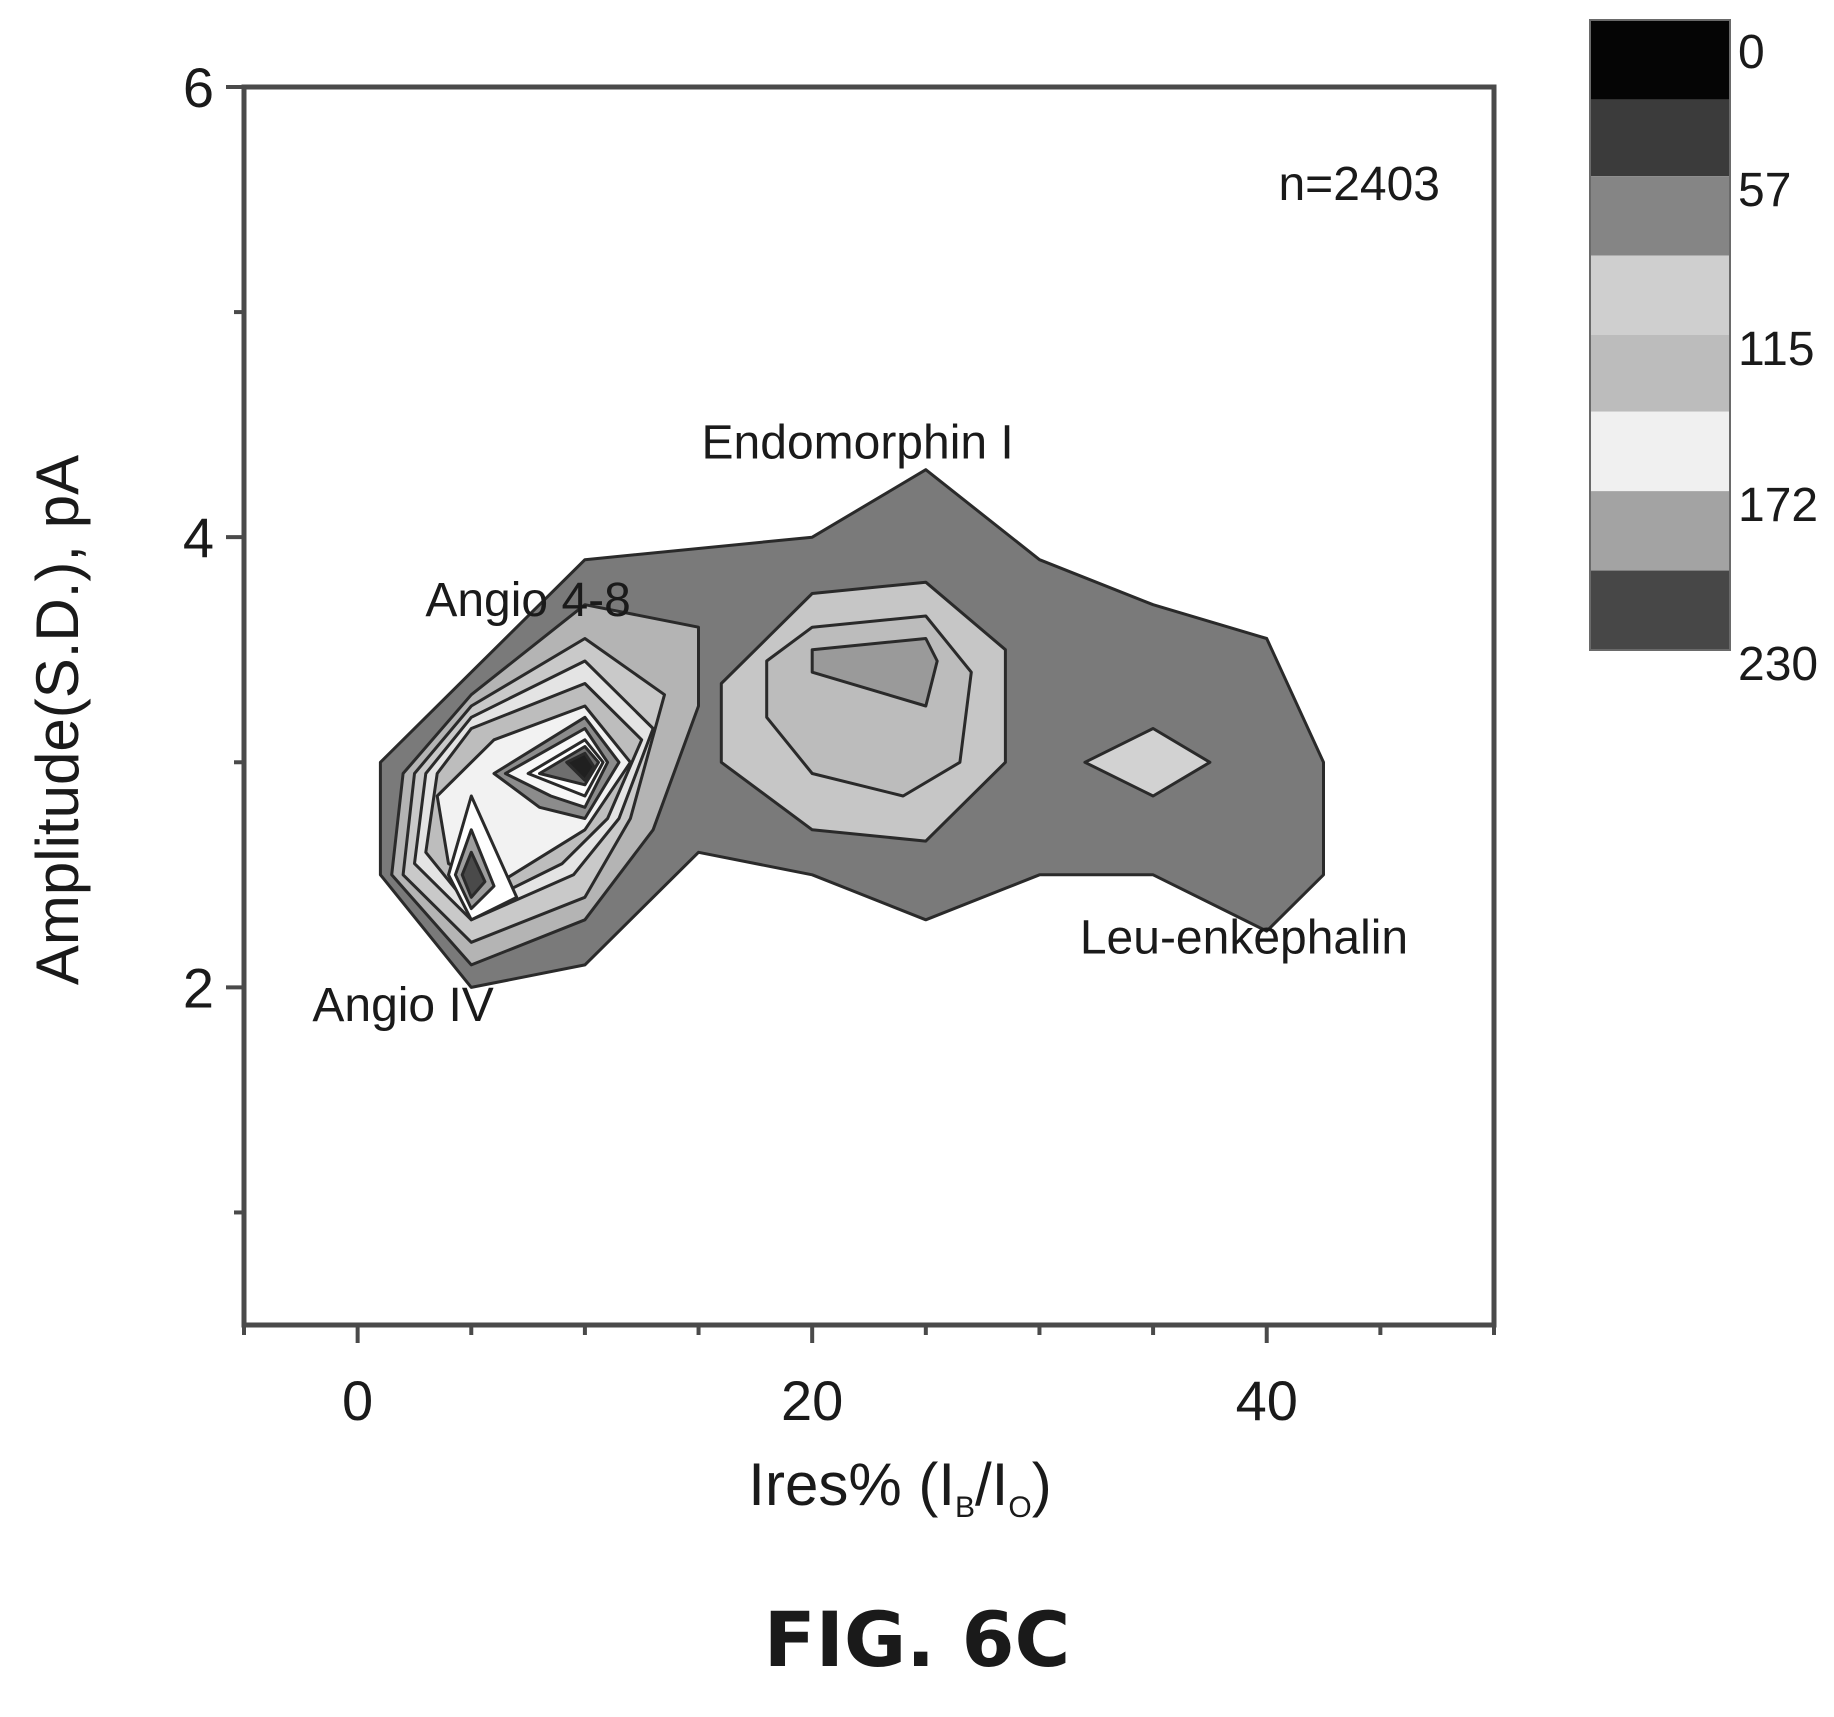 The image size is (1834, 1717). I want to click on colorbar-legend: 0 57 115 172 230, so click(1703, 355).